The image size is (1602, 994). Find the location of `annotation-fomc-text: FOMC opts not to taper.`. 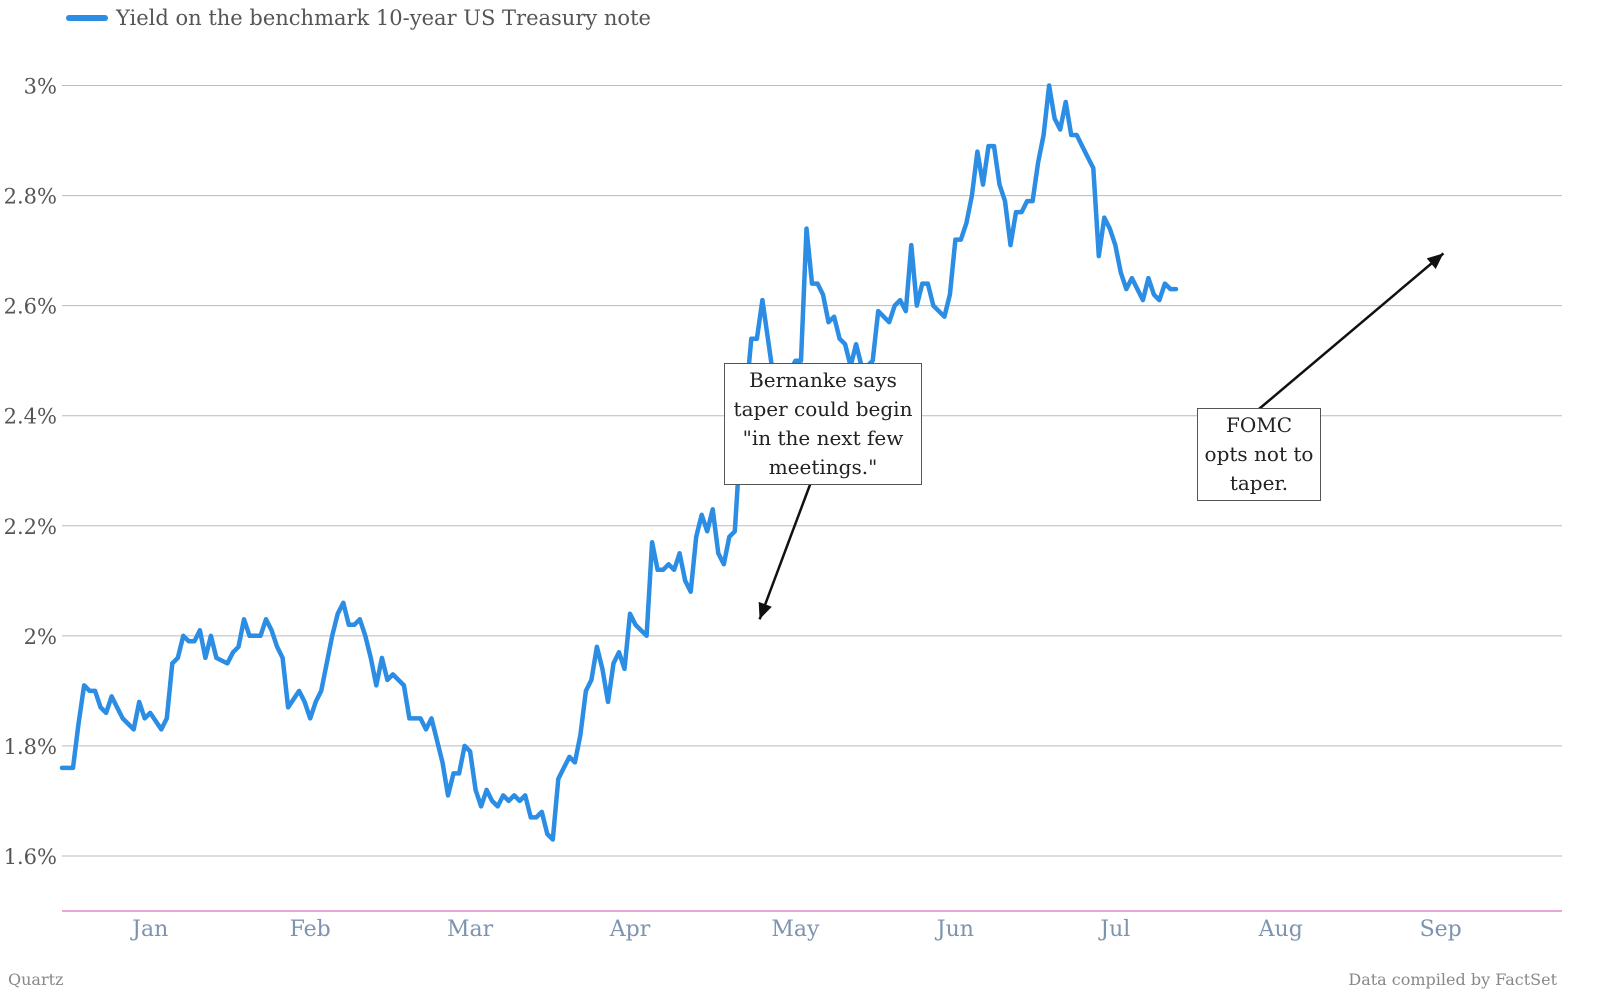

annotation-fomc-text: FOMC opts not to taper. is located at coordinates (1259, 454).